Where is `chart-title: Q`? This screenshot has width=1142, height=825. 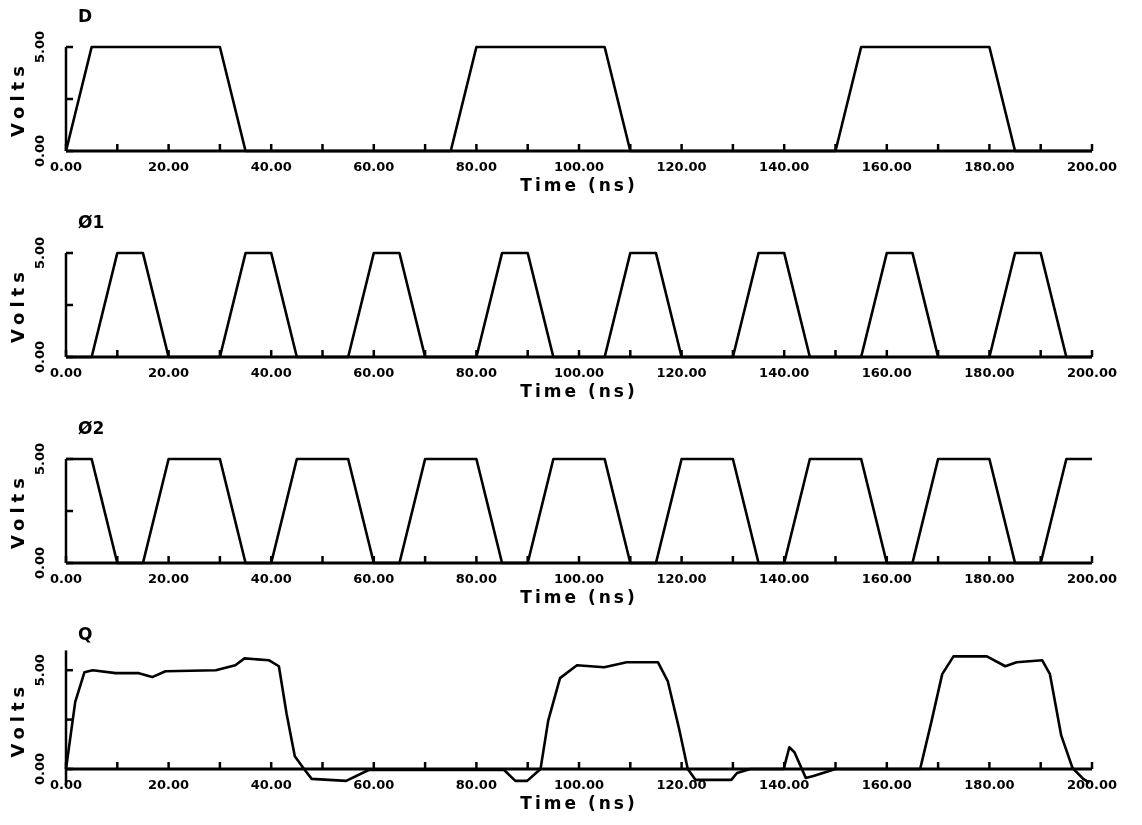
chart-title: Q is located at coordinates (85, 634).